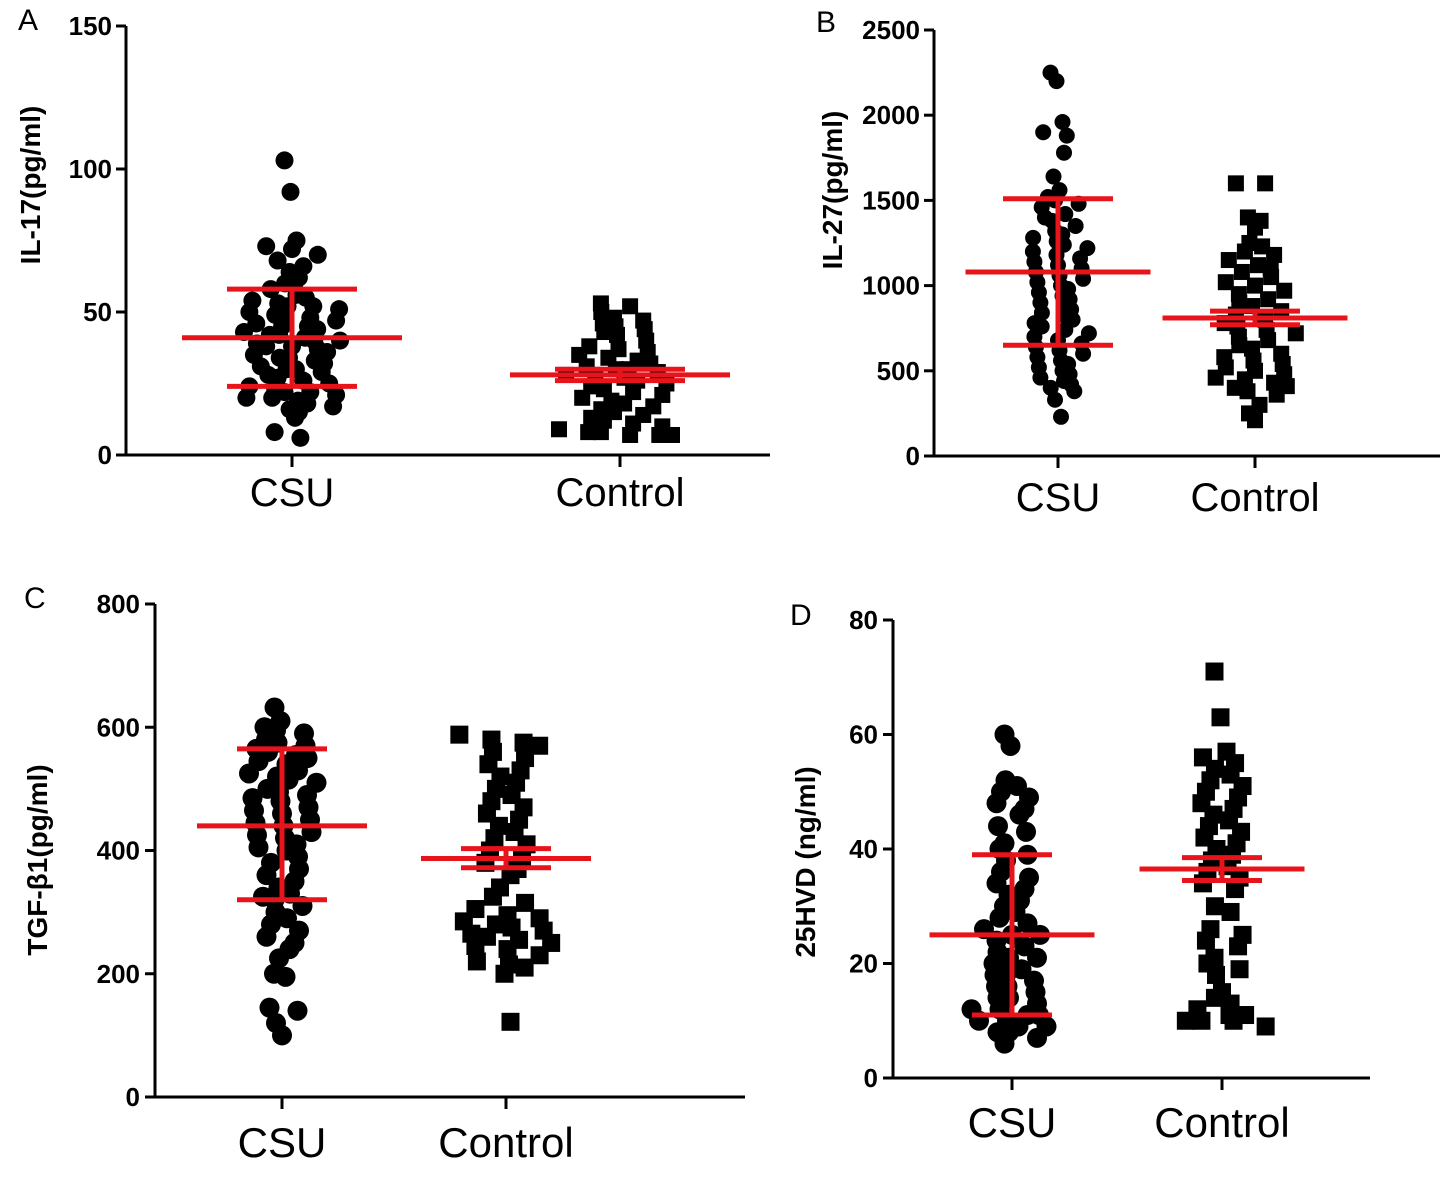 This screenshot has height=1178, width=1450. I want to click on y-axis-label: IL-27(pg/ml), so click(832, 190).